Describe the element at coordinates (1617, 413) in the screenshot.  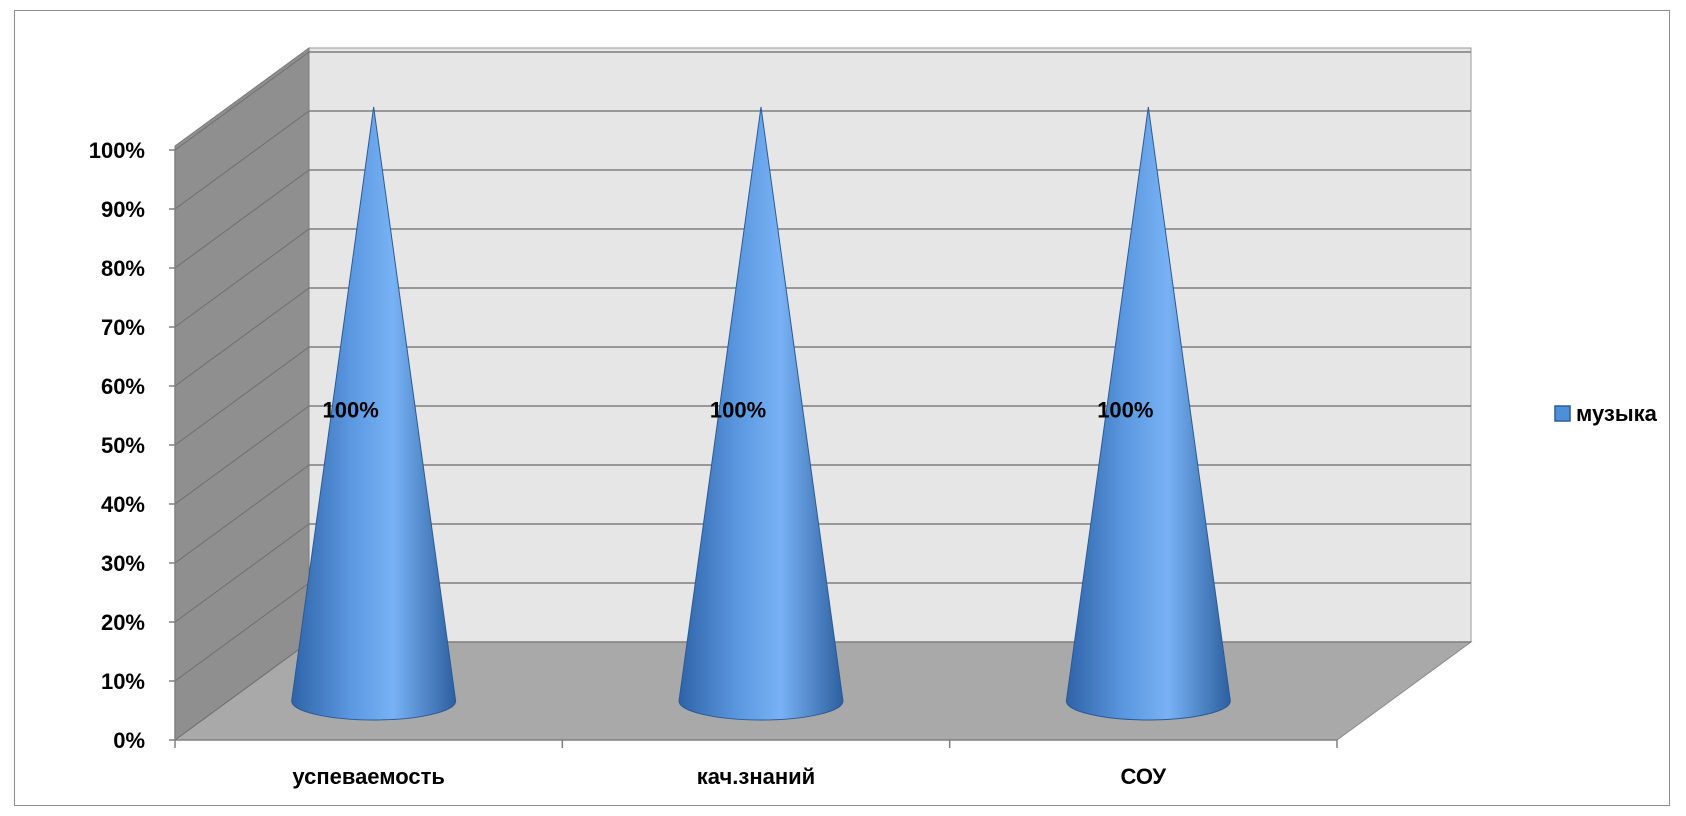
I see `legend-label: музыка` at that location.